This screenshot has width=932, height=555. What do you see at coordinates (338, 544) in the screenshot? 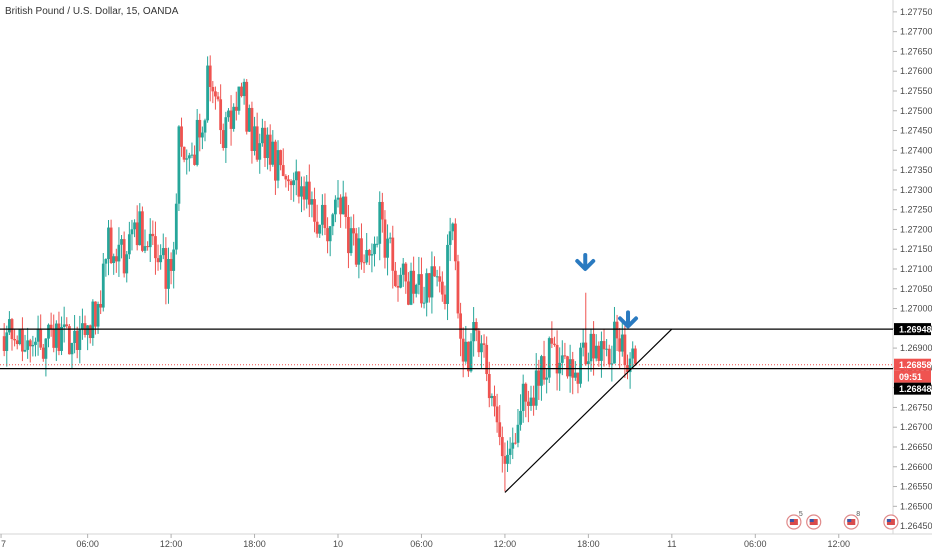
I see `x-tick-label: 10` at bounding box center [338, 544].